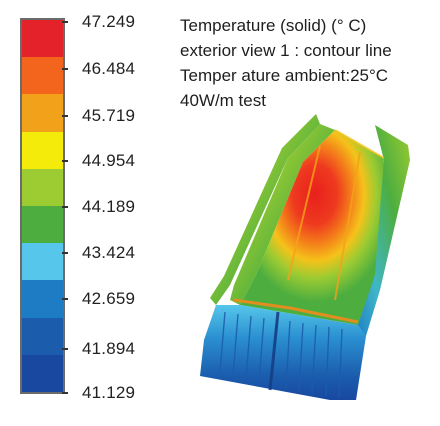 This screenshot has width=440, height=426. I want to click on colorbar-tick: 45.719, so click(98, 116).